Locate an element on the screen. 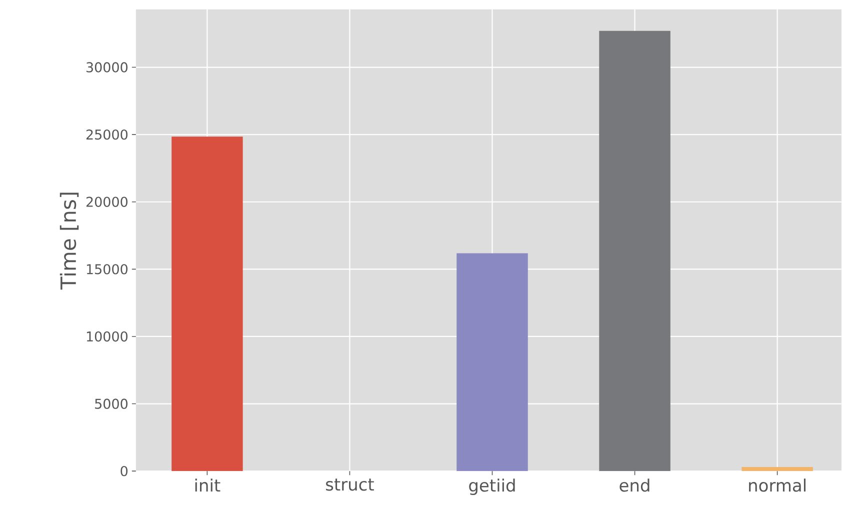 The height and width of the screenshot is (516, 842). y-tick-label: 15000 is located at coordinates (107, 269).